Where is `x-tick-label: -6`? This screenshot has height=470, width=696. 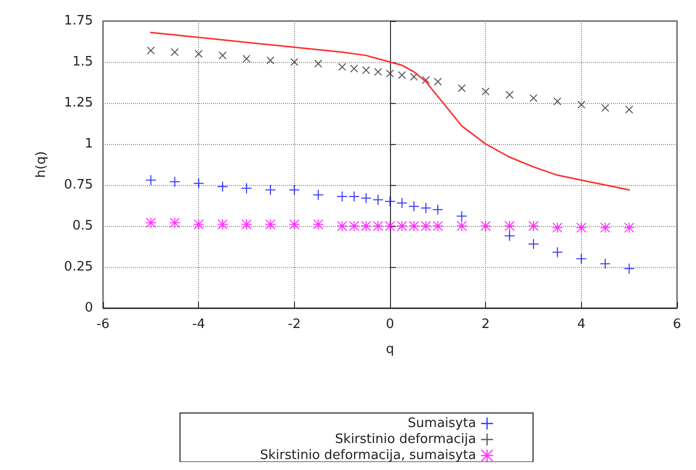
x-tick-label: -6 is located at coordinates (103, 324).